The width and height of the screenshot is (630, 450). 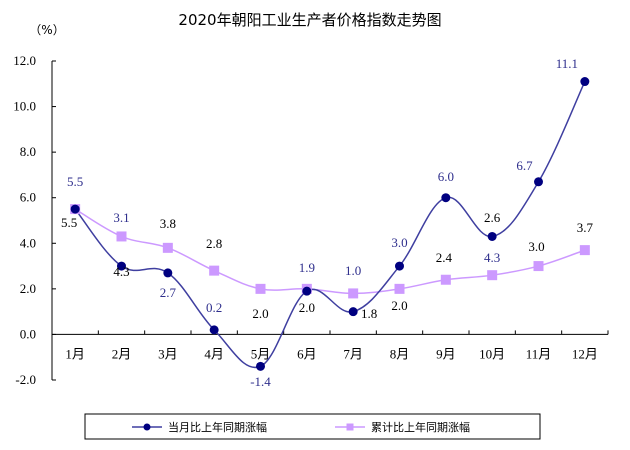 What do you see at coordinates (168, 223) in the screenshot?
I see `data-label: 3.8` at bounding box center [168, 223].